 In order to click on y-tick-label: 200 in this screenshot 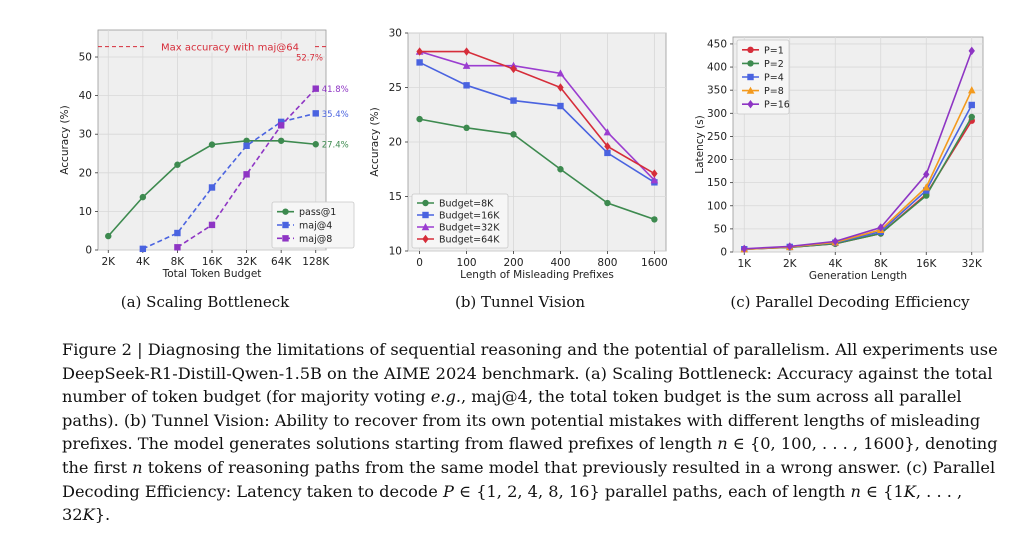, I will do `click(717, 160)`.